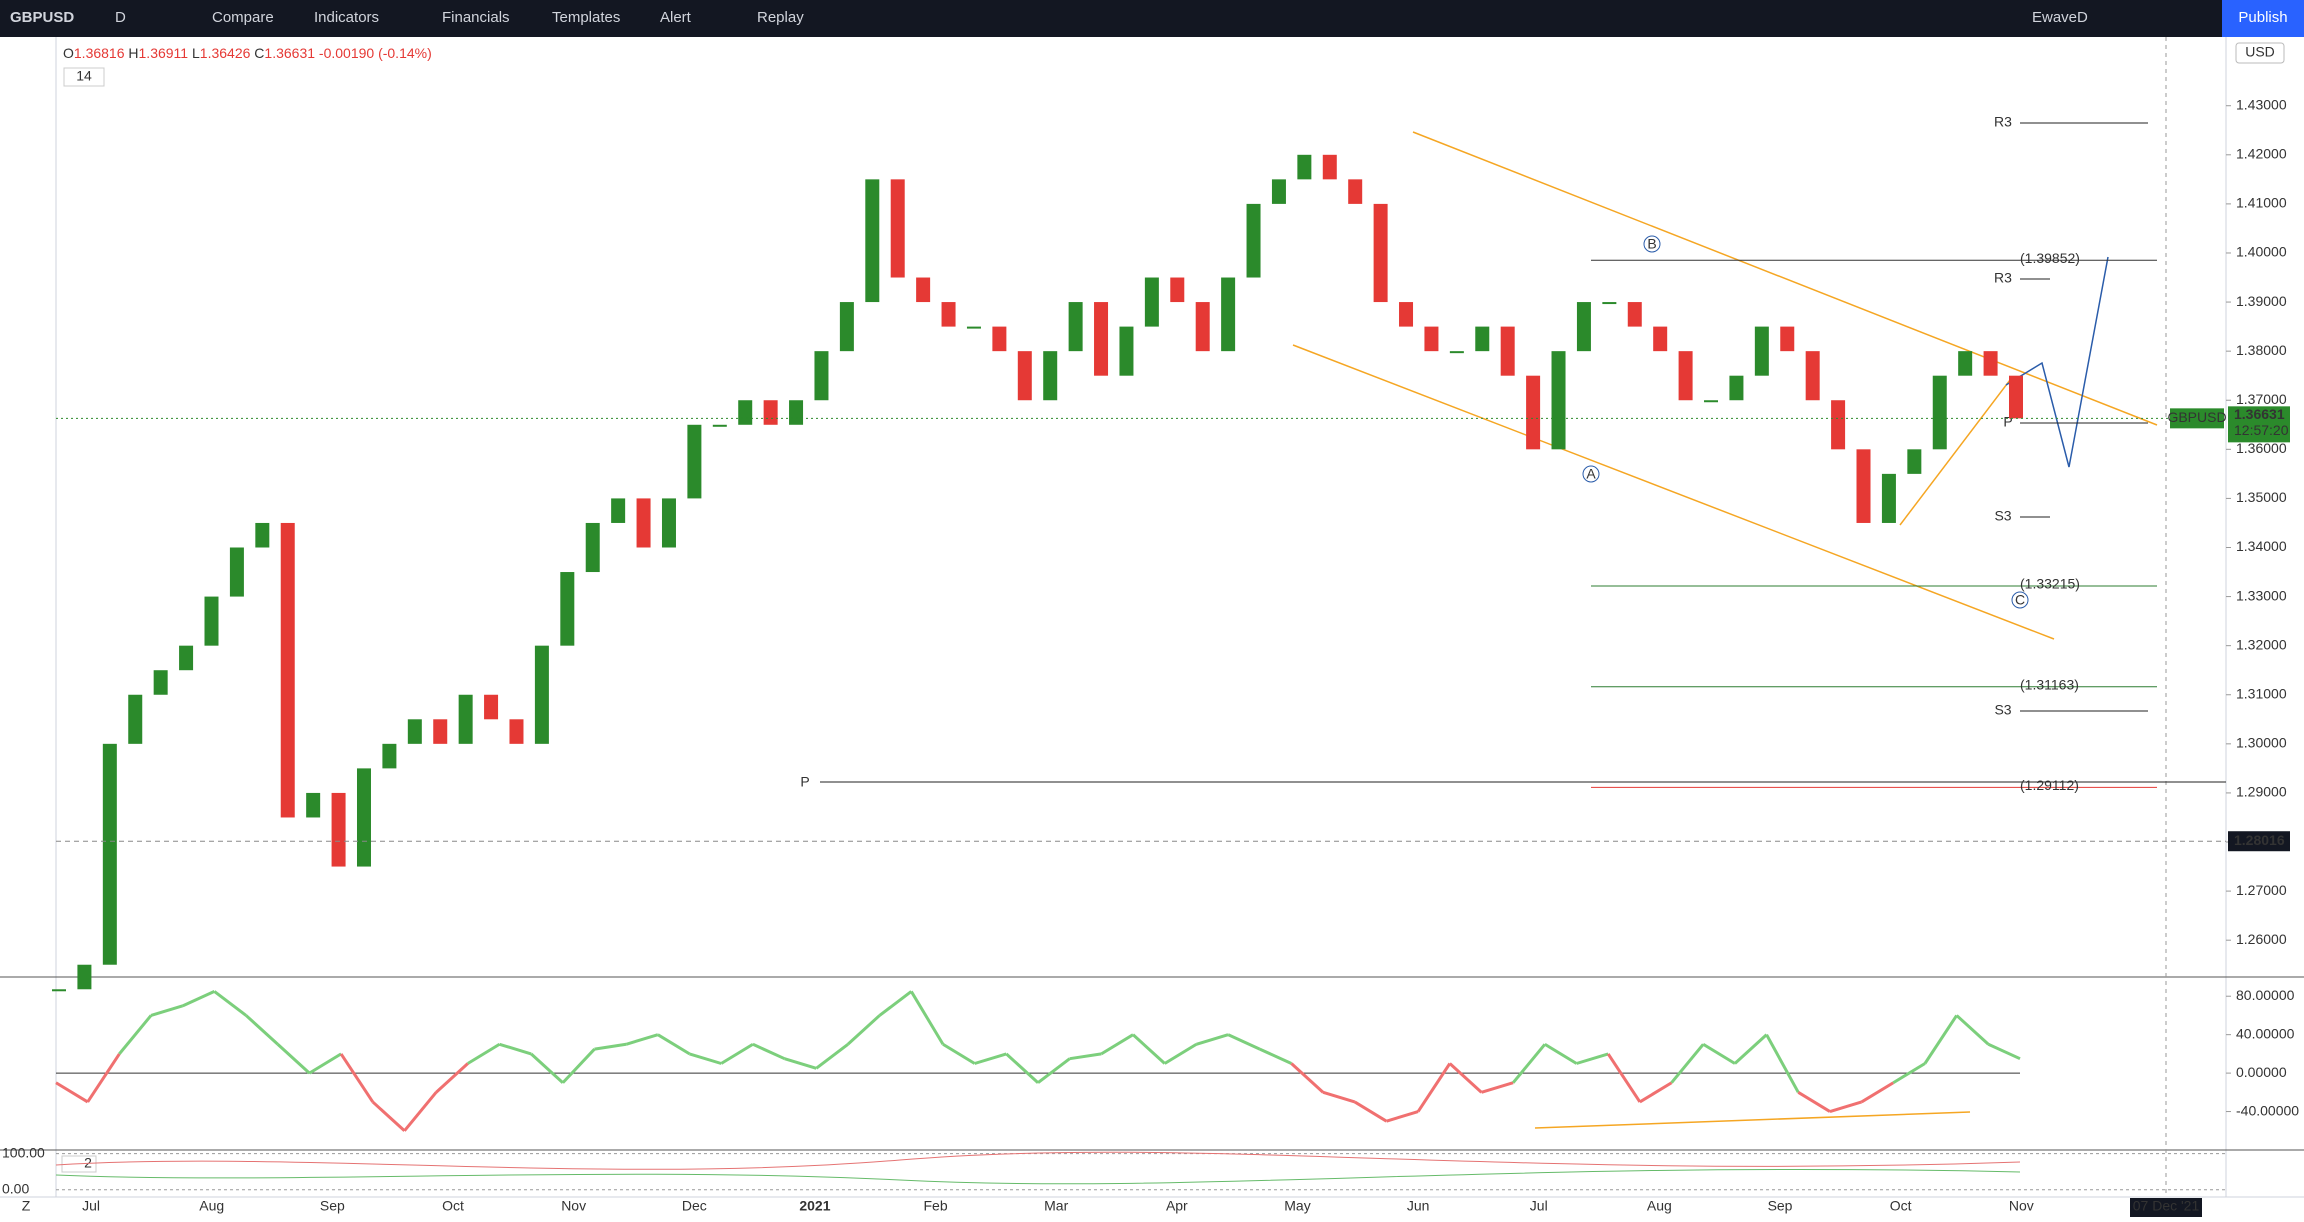 The height and width of the screenshot is (1222, 2304). What do you see at coordinates (1659, 1206) in the screenshot?
I see `x-tick-label: Aug` at bounding box center [1659, 1206].